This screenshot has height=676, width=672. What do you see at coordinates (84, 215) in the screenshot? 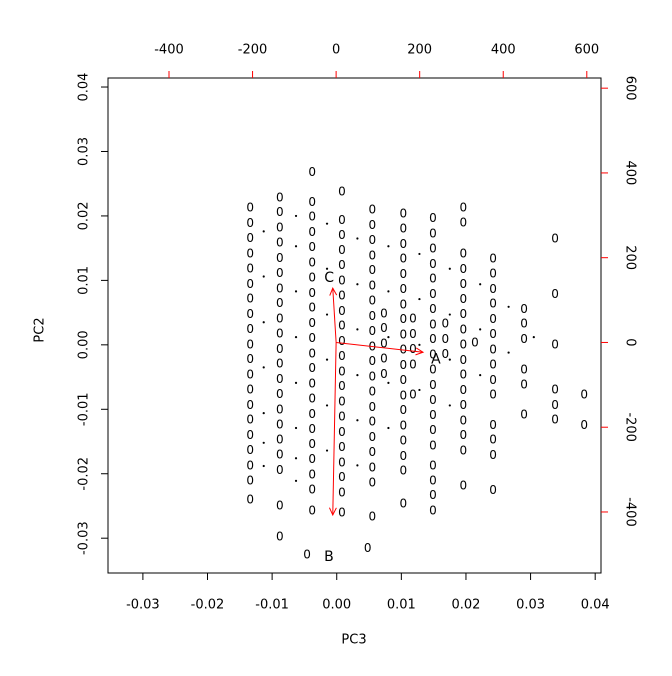
I see `y-tick-label: 0.02` at bounding box center [84, 215].